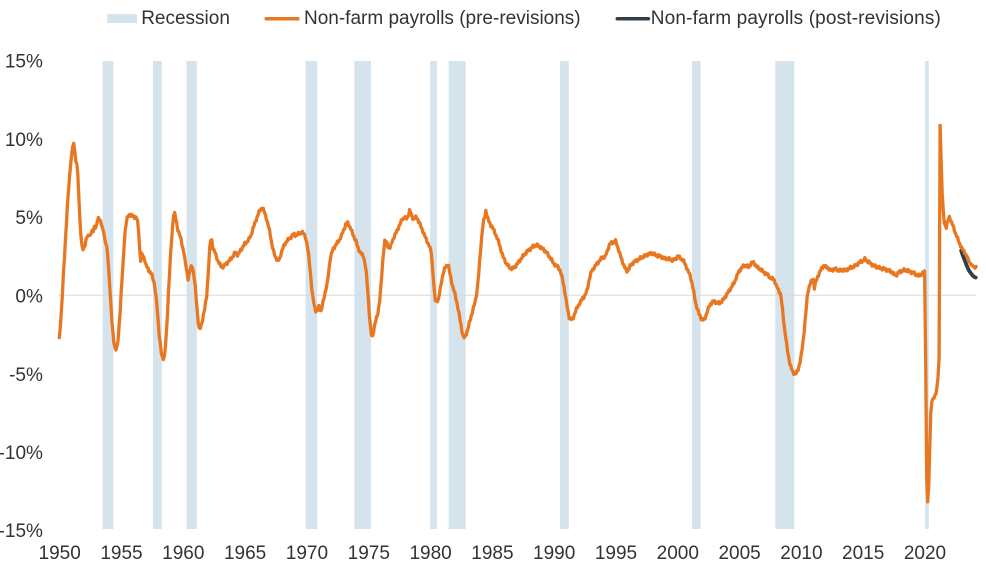 This screenshot has height=575, width=986. What do you see at coordinates (29, 218) in the screenshot?
I see `svg-text: 5%` at bounding box center [29, 218].